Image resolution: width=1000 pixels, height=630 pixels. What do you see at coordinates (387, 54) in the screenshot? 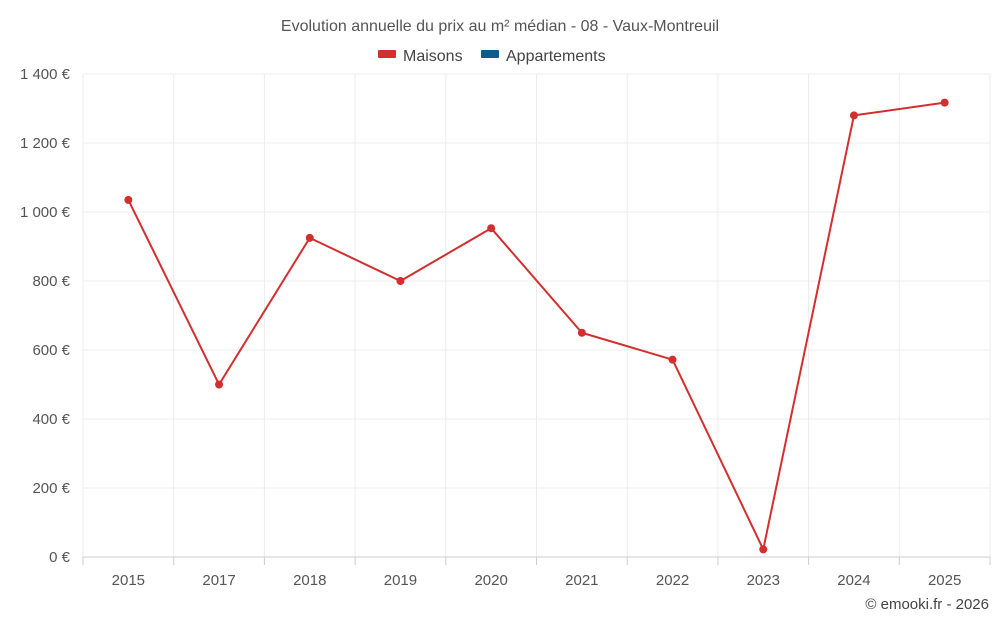
I see `legend-swatch-maisons` at bounding box center [387, 54].